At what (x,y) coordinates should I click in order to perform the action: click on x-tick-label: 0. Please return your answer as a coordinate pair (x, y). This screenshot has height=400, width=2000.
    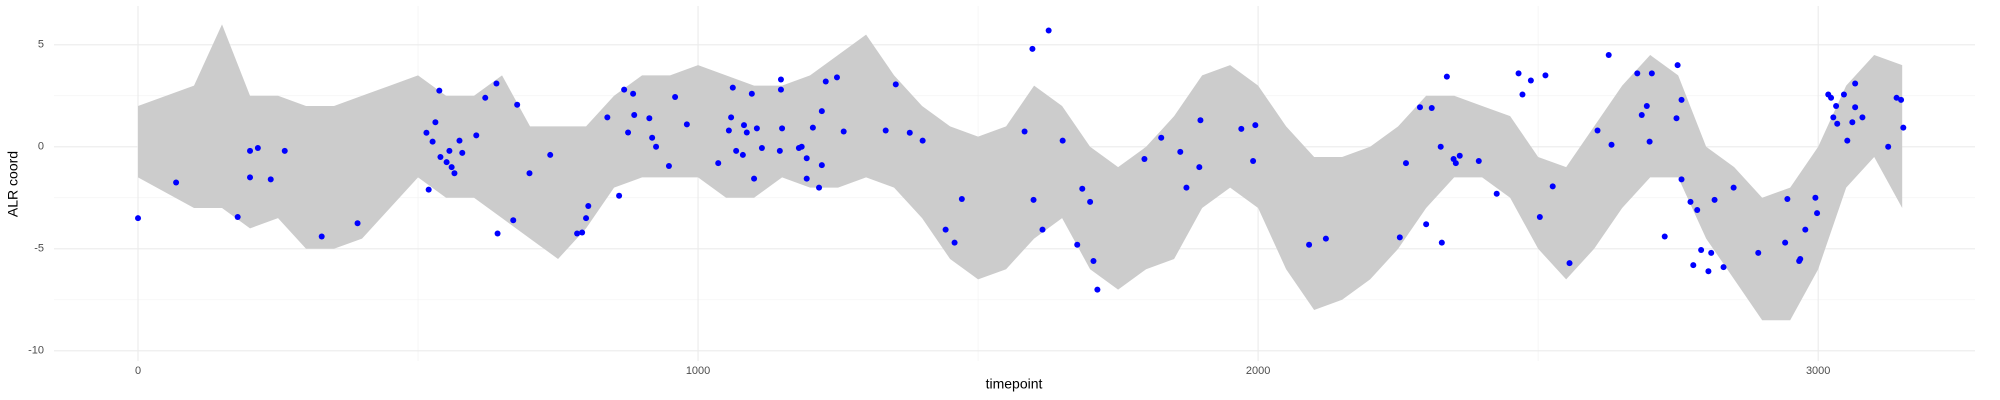
    Looking at the image, I should click on (138, 371).